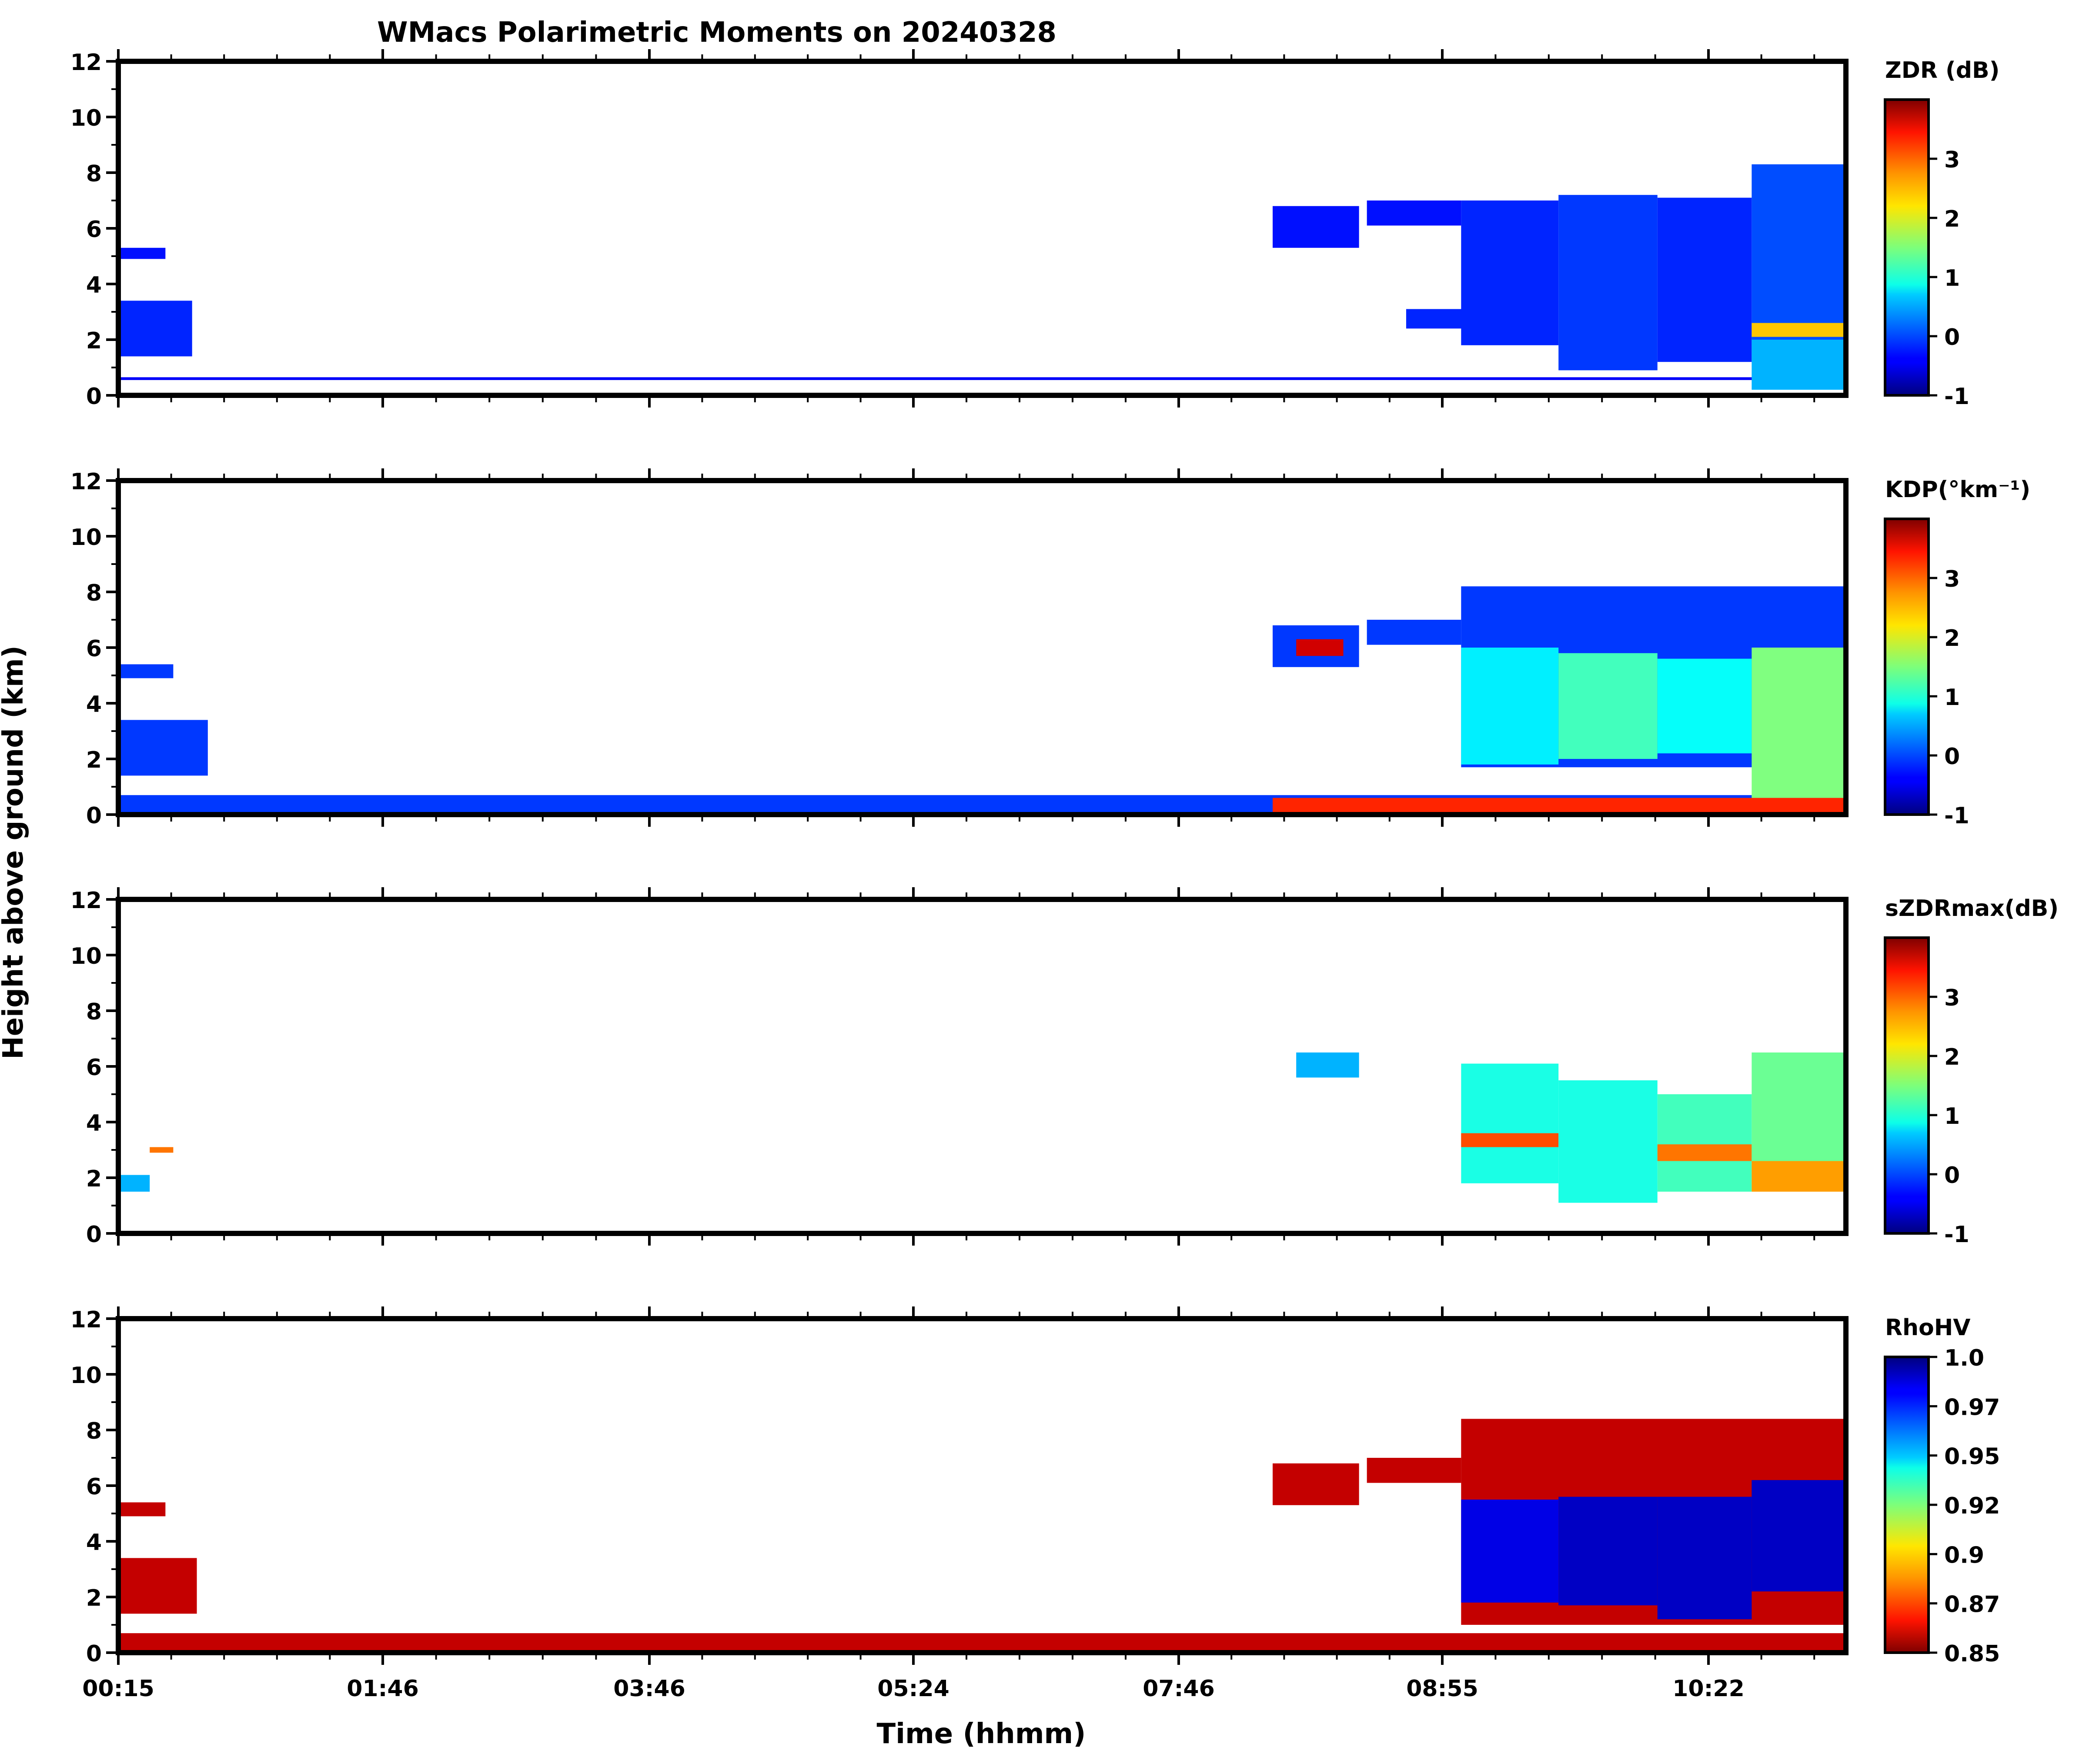 The image size is (2086, 1764). I want to click on colorbar-tick-label: 1.0, so click(1964, 1358).